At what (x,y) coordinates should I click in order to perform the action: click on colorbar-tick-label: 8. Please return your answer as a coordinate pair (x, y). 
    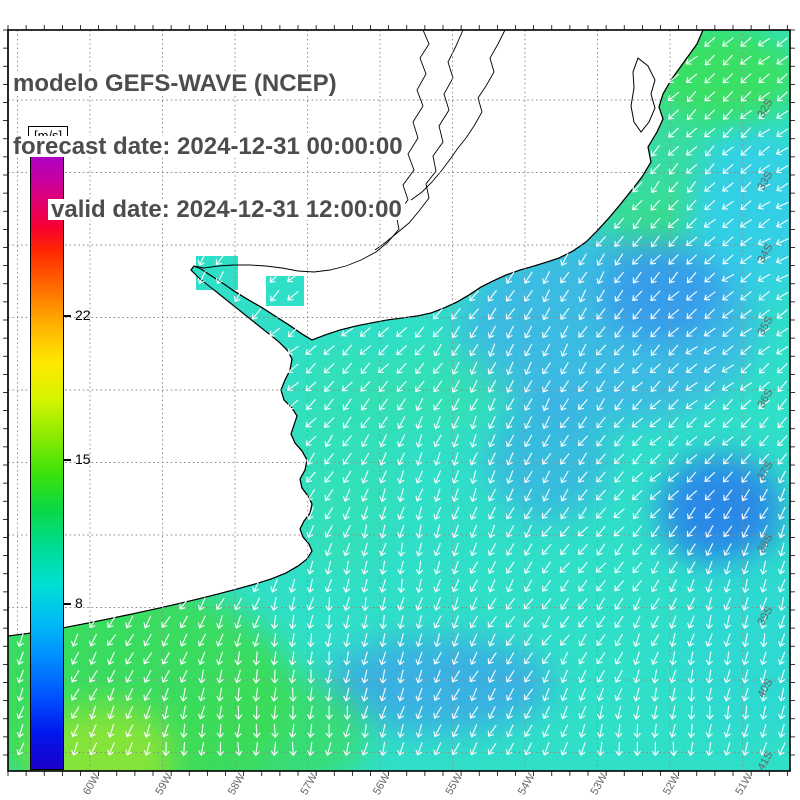
    Looking at the image, I should click on (79, 602).